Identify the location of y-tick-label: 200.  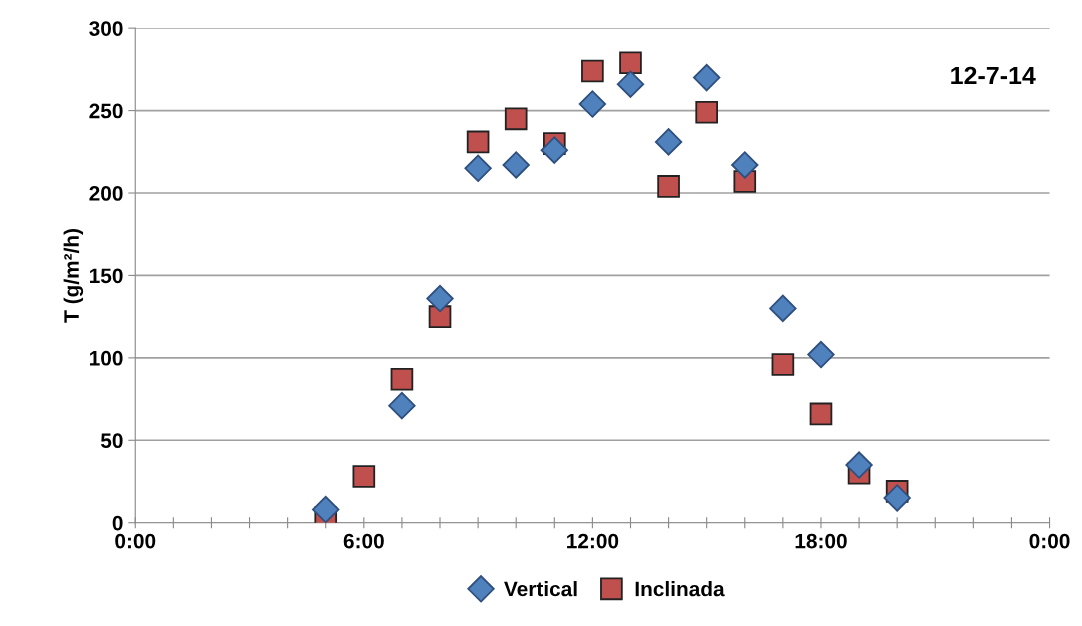
(106, 193).